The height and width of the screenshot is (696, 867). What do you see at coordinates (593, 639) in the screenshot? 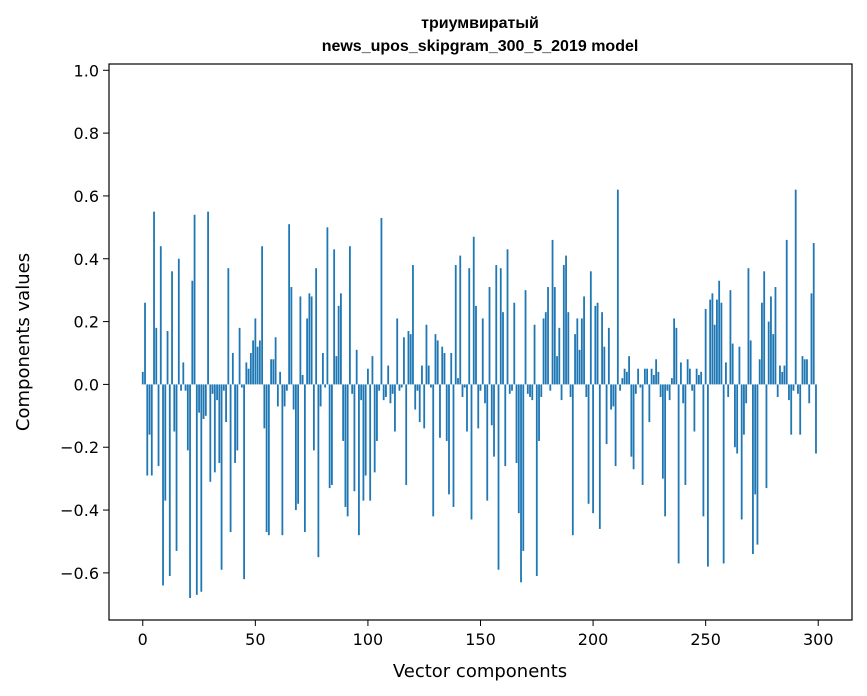
I see `x-tick-label: 200` at bounding box center [593, 639].